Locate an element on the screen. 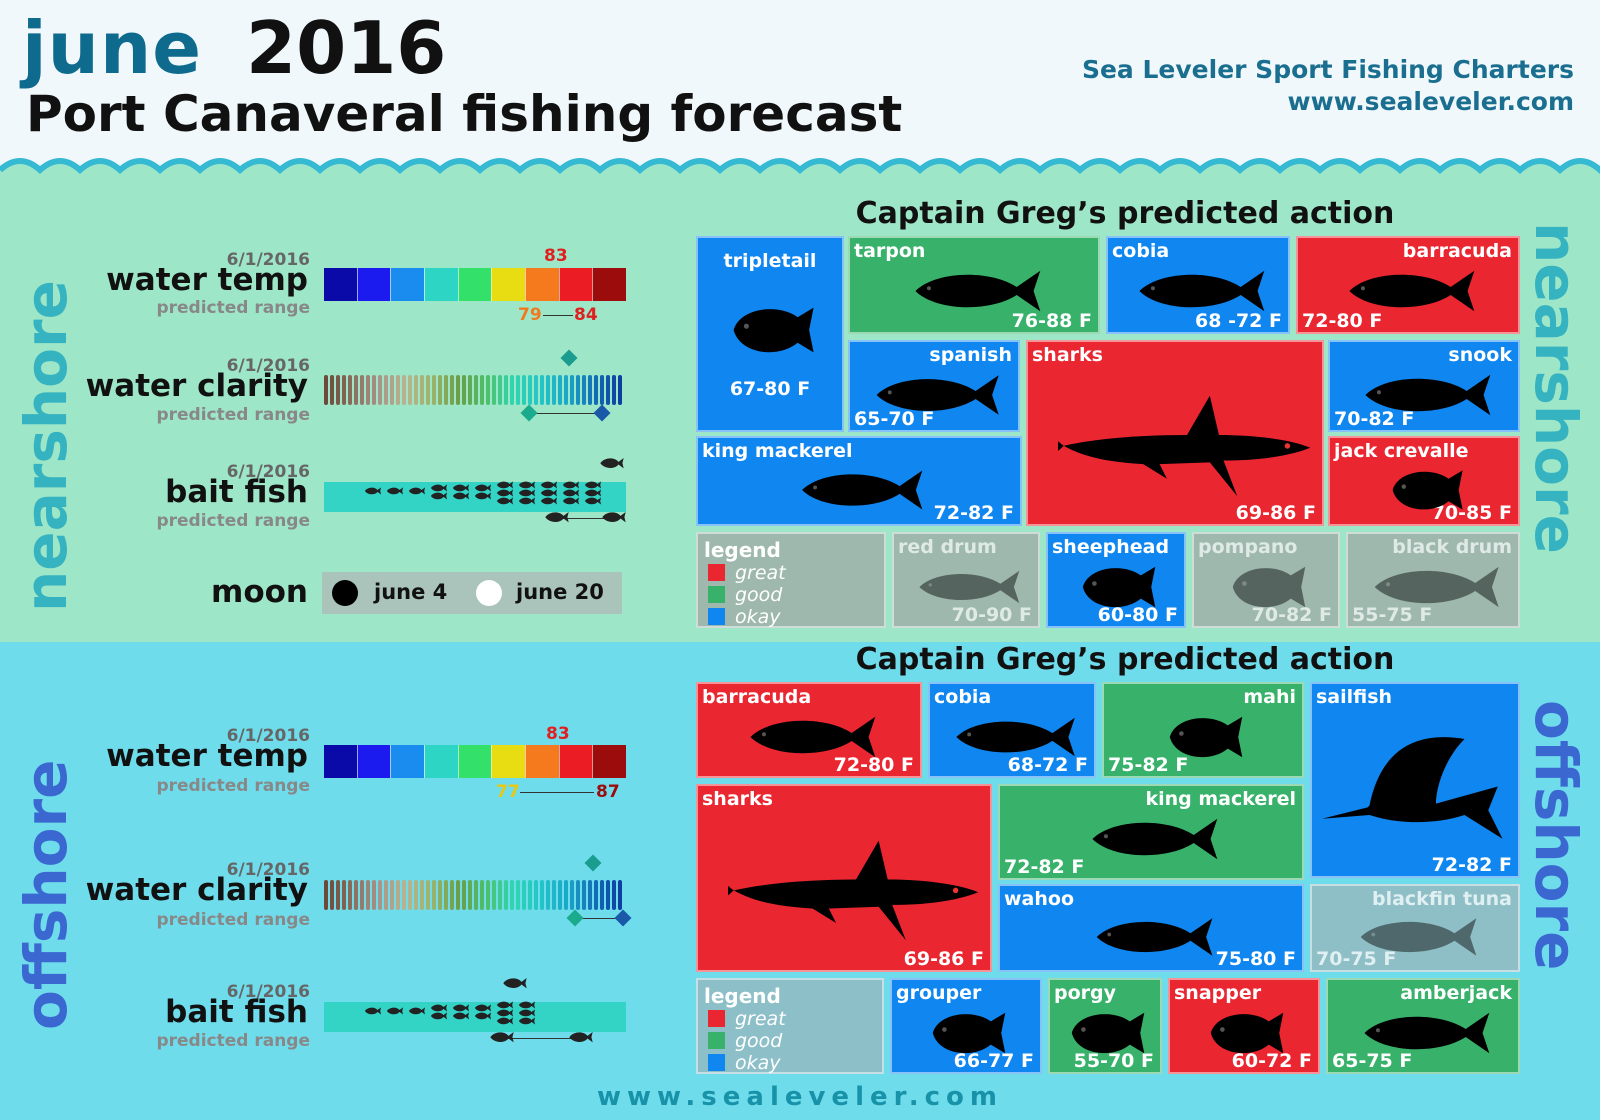 Image resolution: width=1600 pixels, height=1120 pixels. off-temp-date: 6/1/2016 is located at coordinates (268, 736).